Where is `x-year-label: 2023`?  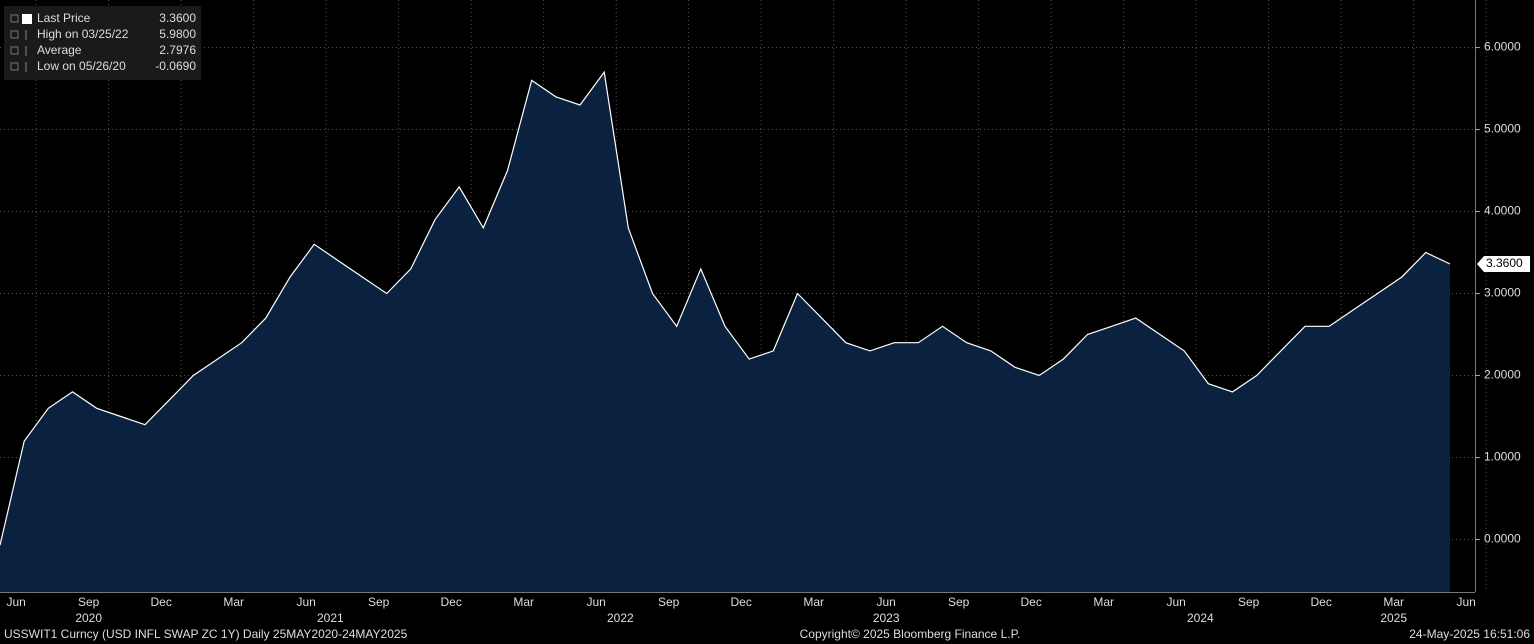 x-year-label: 2023 is located at coordinates (886, 618).